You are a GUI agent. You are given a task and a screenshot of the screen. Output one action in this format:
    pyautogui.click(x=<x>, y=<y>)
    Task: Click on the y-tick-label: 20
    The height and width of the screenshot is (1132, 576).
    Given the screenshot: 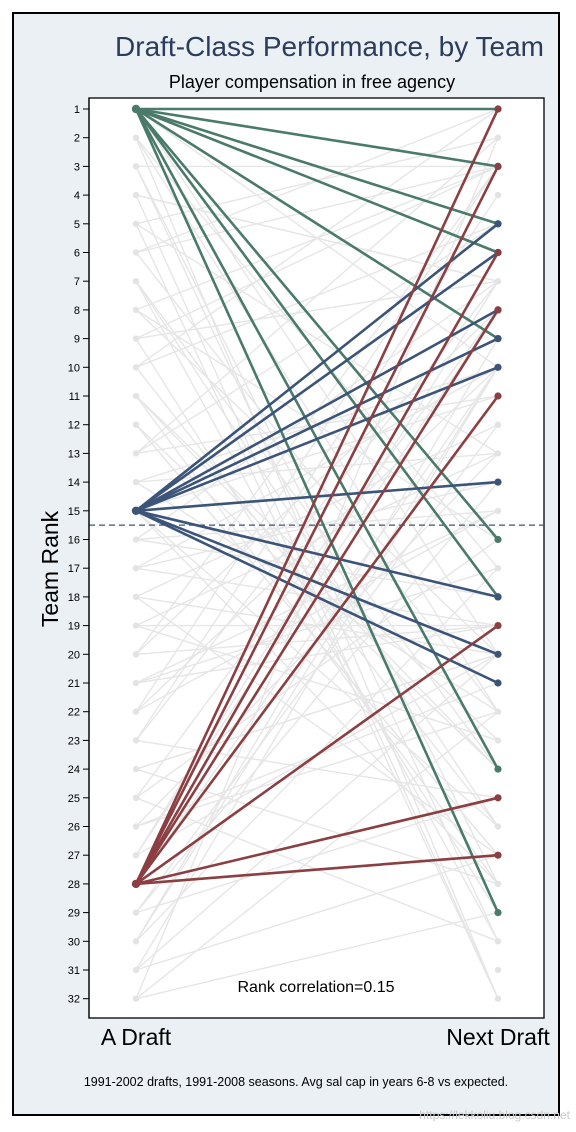 What is the action you would take?
    pyautogui.click(x=74, y=655)
    